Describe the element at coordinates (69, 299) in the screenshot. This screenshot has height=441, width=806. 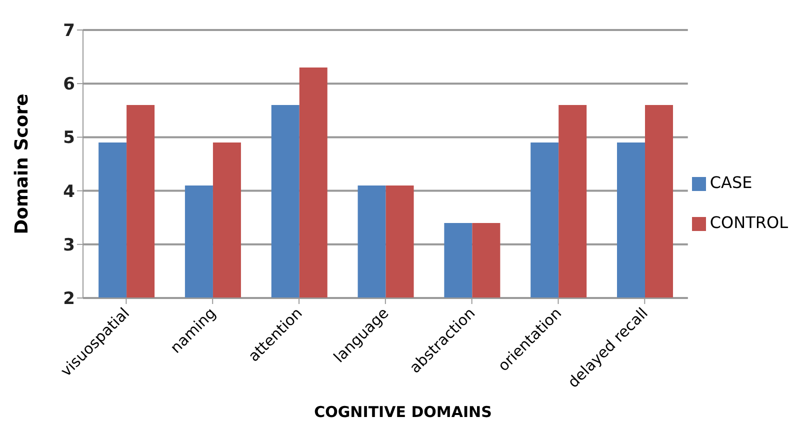
I see `y-tick-label: 2` at that location.